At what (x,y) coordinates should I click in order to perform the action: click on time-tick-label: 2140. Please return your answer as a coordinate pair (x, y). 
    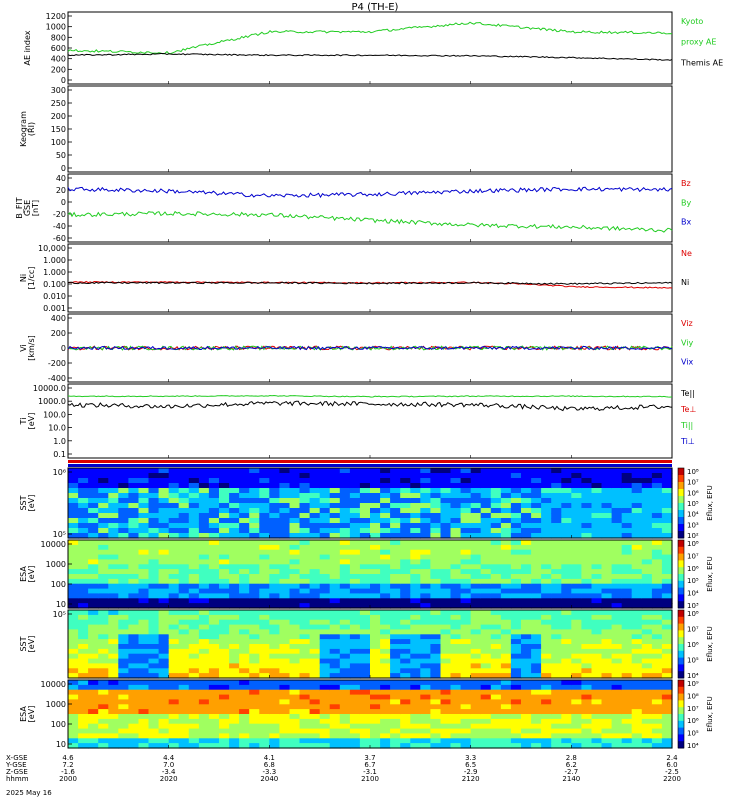
    Looking at the image, I should click on (571, 779).